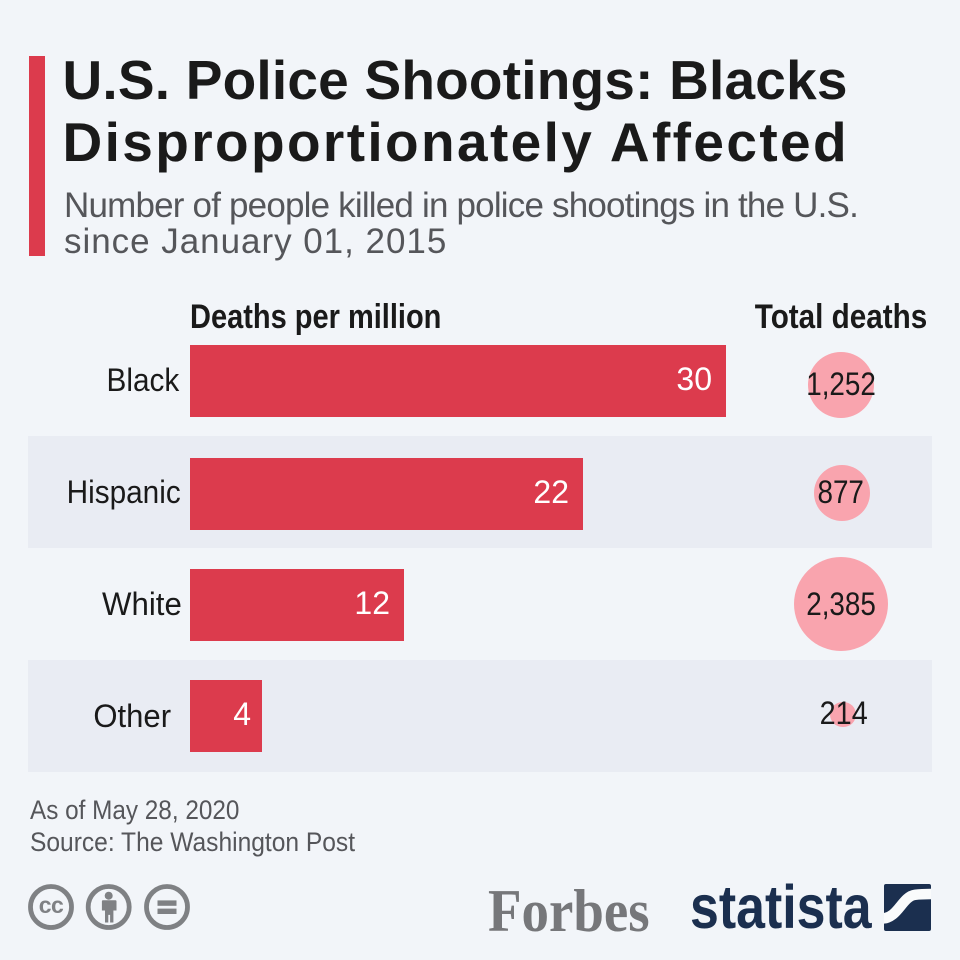 This screenshot has height=960, width=960. I want to click on svg-text: cc, so click(50, 905).